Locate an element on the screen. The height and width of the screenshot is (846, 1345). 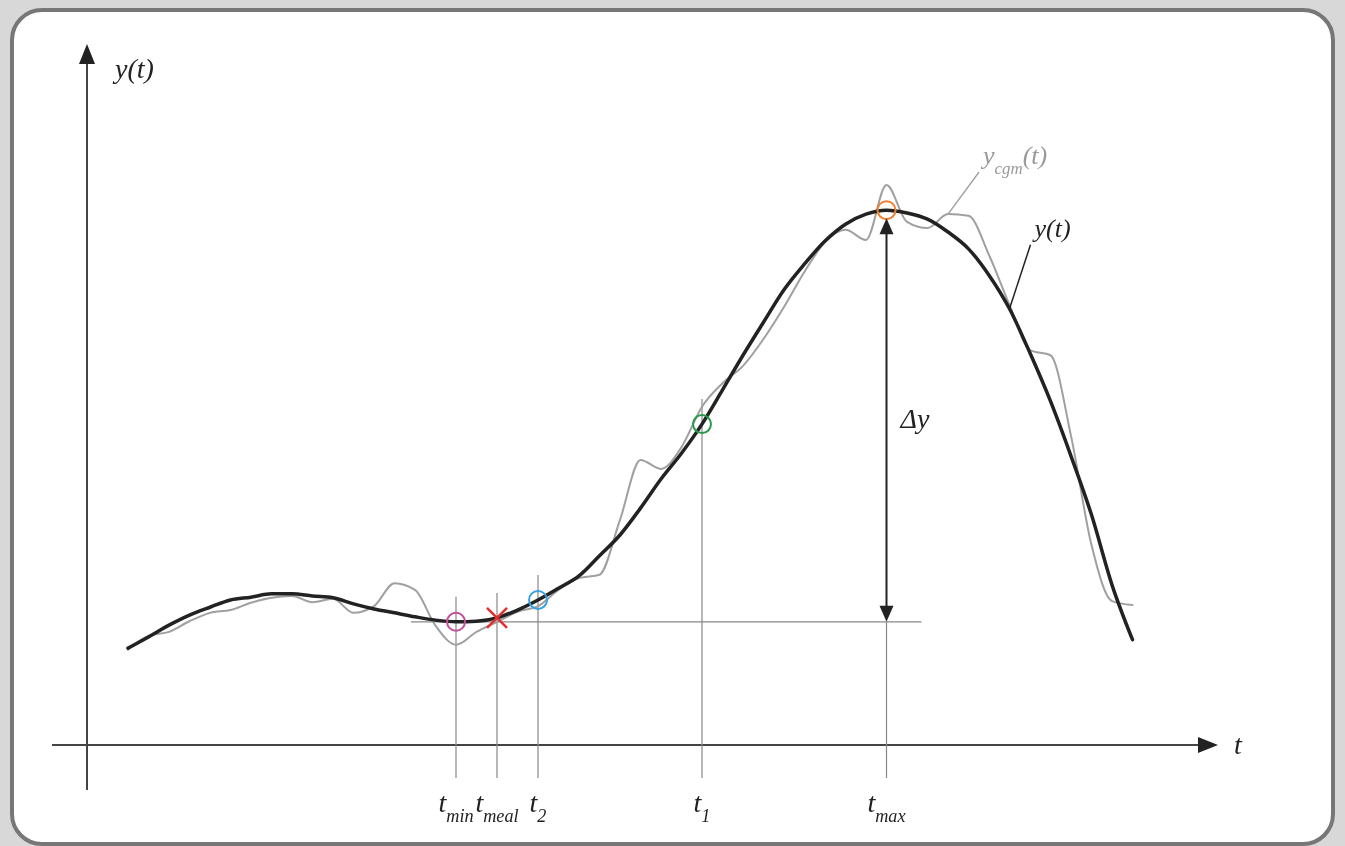
x-tick-label: t$_{max}$ is located at coordinates (886, 806).